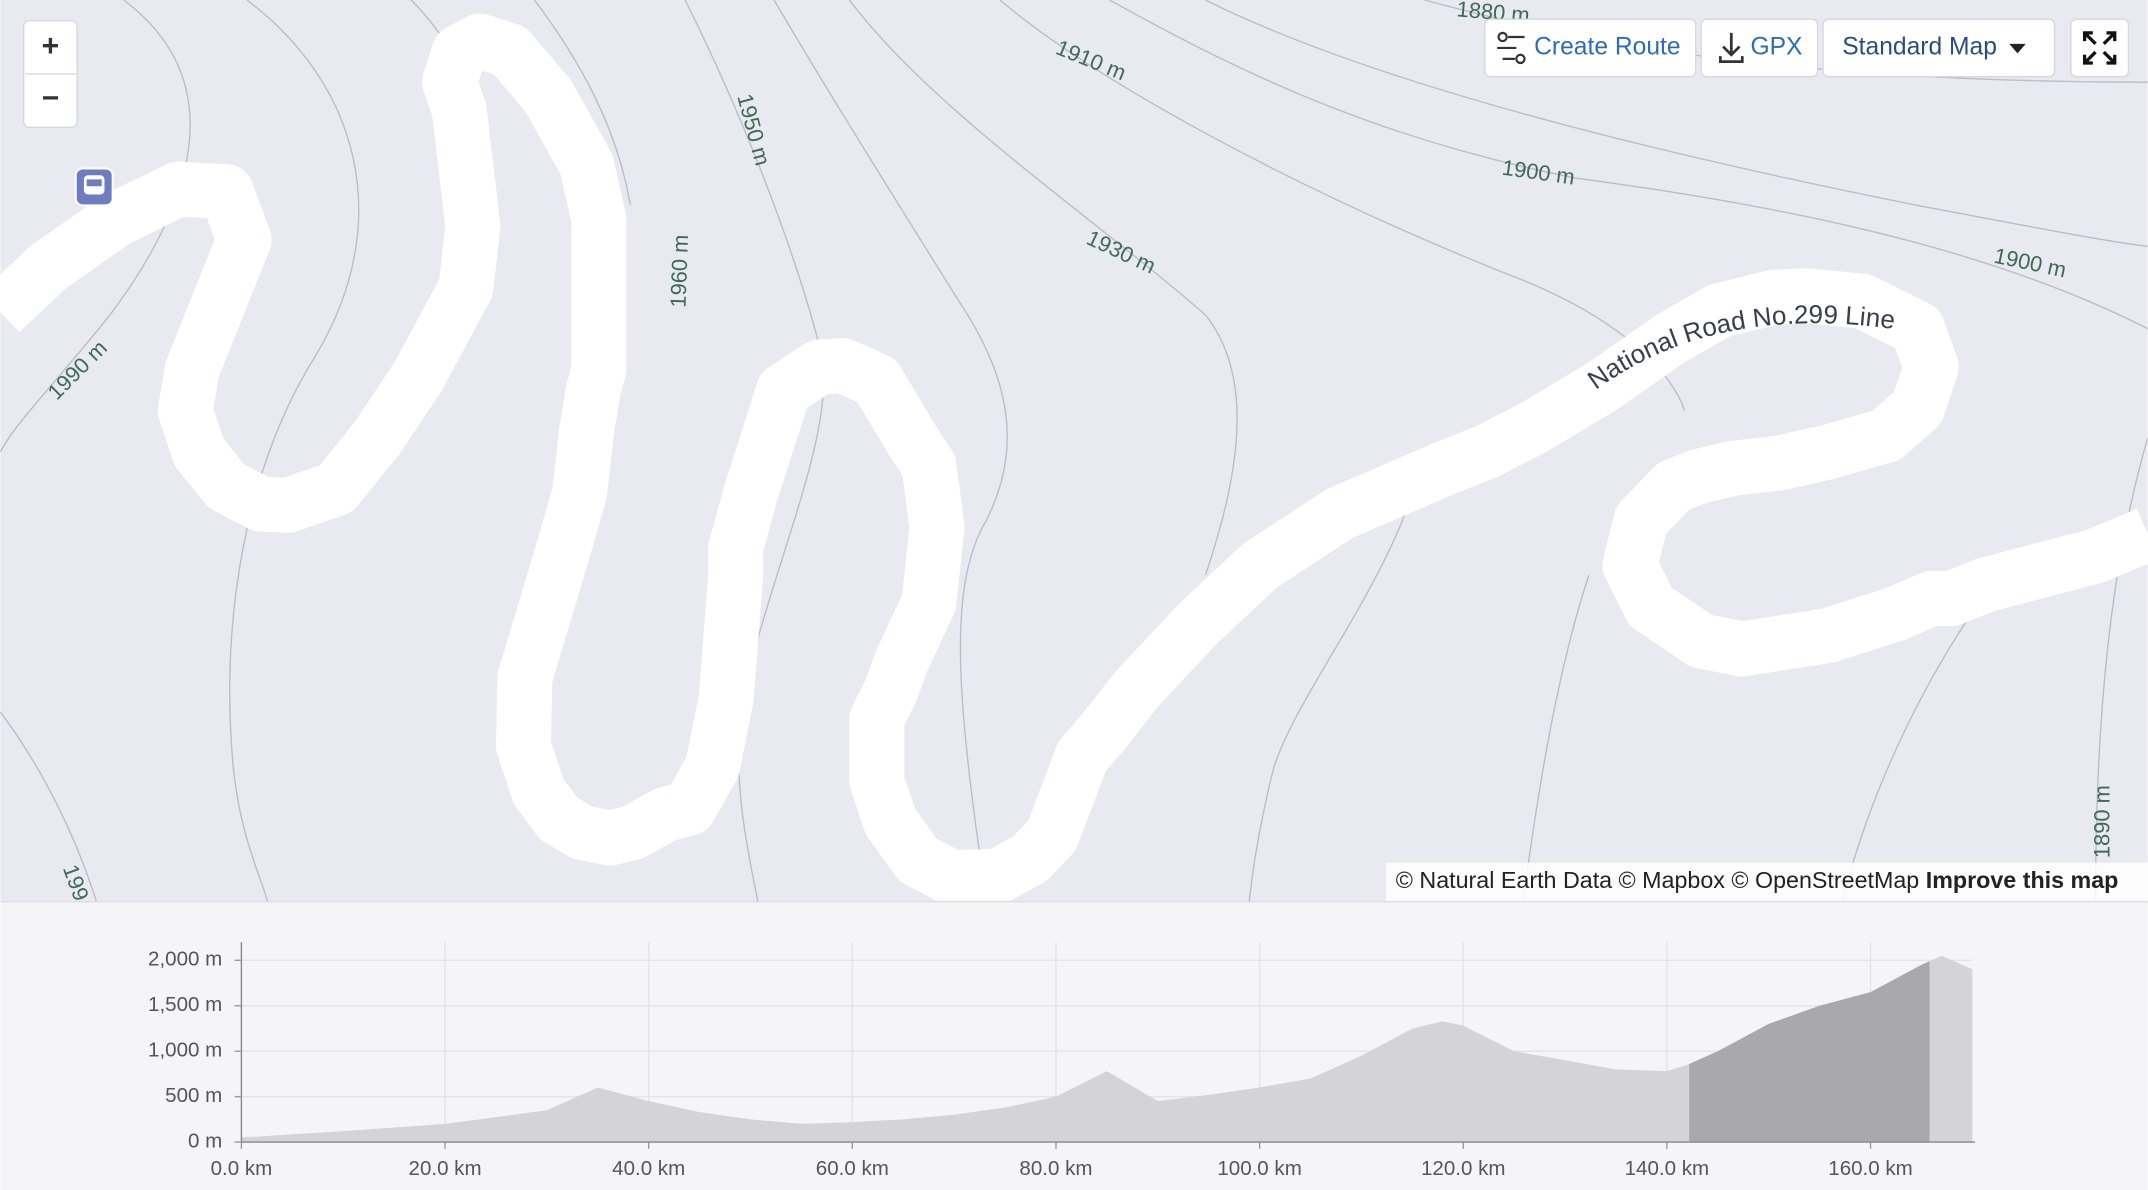  What do you see at coordinates (1667, 1168) in the screenshot?
I see `x-tick-label: 140.0 km` at bounding box center [1667, 1168].